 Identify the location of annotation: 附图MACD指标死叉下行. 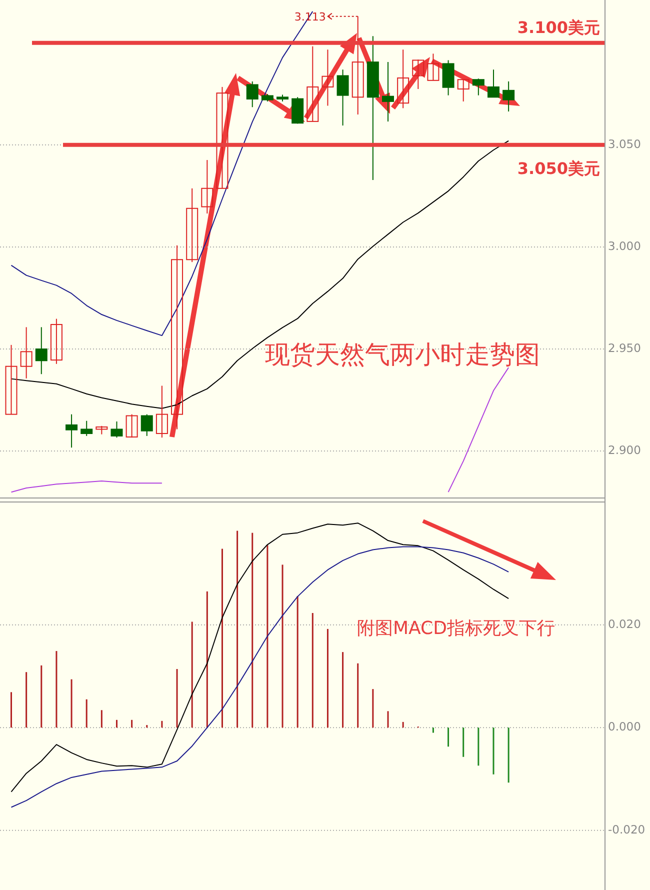
(456, 628).